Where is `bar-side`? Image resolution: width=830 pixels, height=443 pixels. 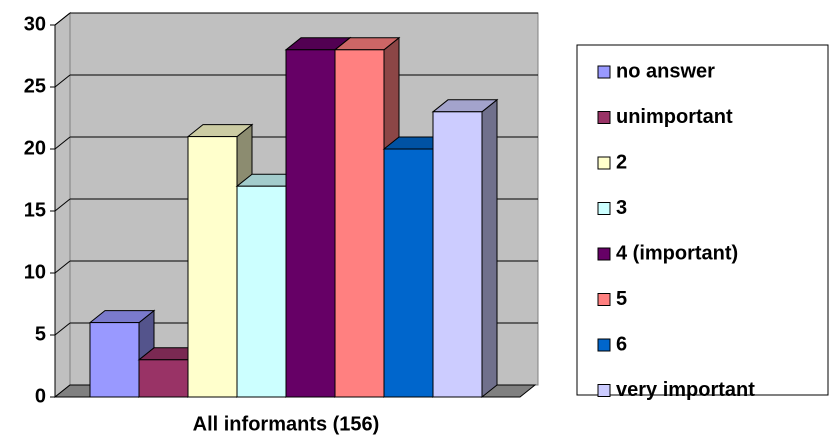
bar-side is located at coordinates (489, 248).